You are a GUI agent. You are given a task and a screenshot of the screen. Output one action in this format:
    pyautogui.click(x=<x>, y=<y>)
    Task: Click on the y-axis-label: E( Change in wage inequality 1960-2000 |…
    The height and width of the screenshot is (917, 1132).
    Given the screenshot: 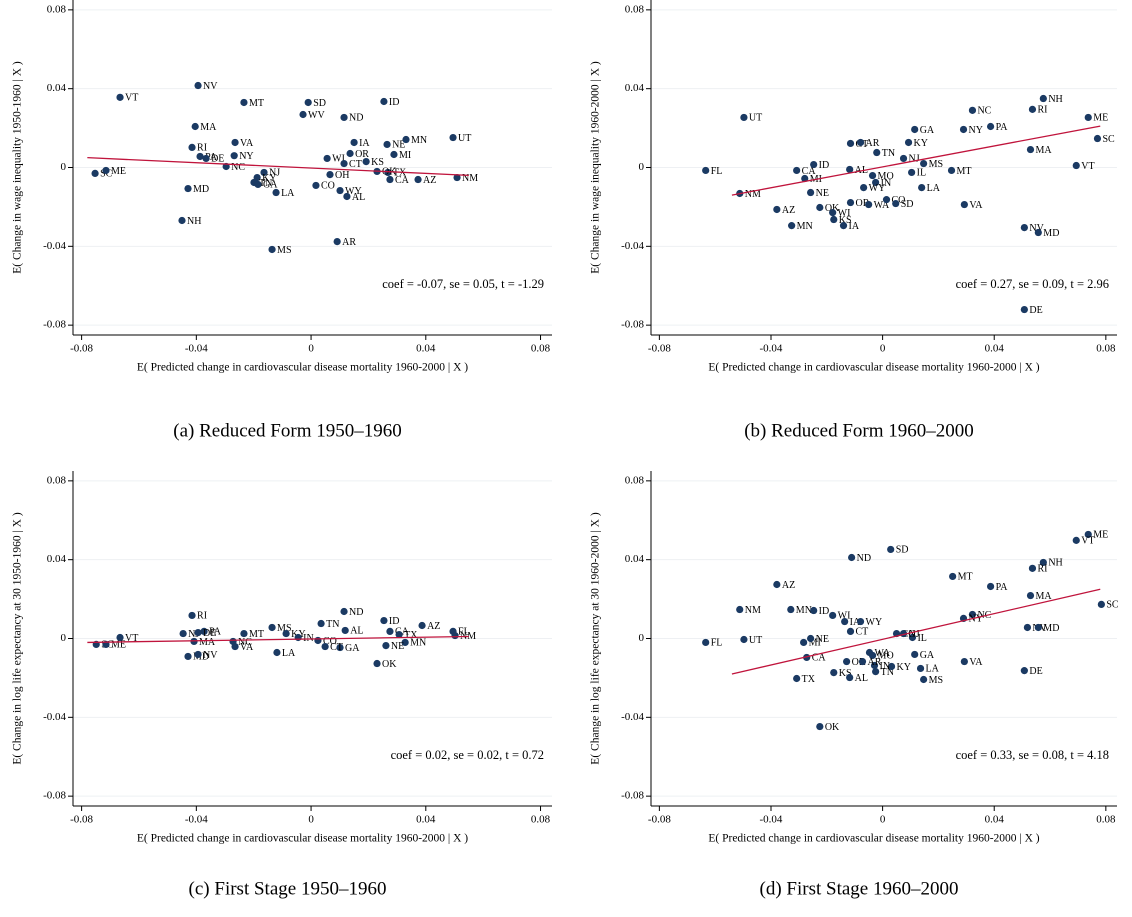 What is the action you would take?
    pyautogui.click(x=596, y=167)
    